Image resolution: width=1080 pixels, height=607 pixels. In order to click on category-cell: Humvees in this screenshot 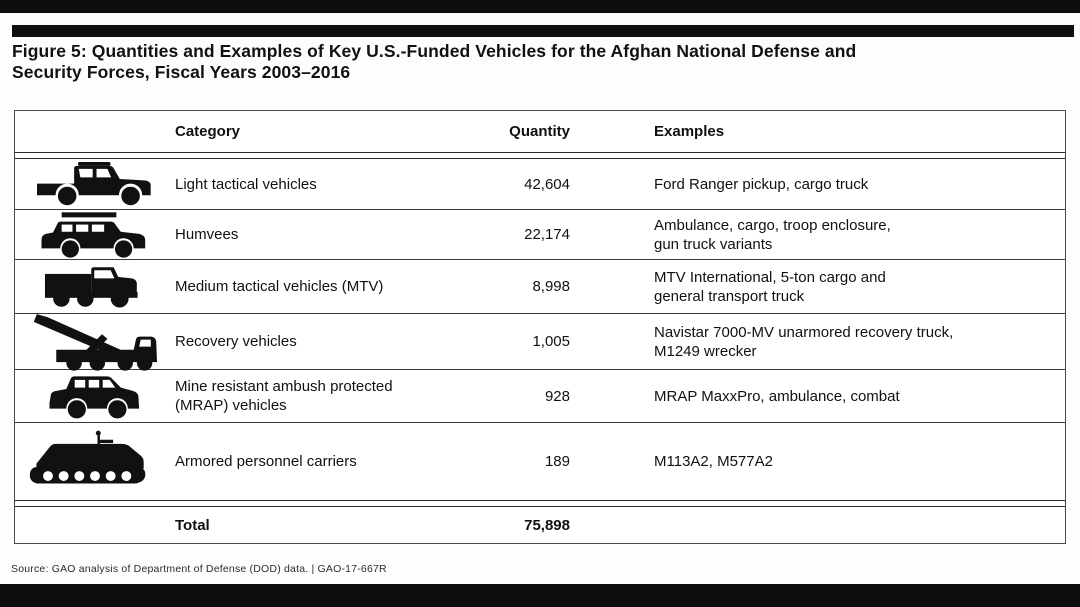, I will do `click(207, 234)`.